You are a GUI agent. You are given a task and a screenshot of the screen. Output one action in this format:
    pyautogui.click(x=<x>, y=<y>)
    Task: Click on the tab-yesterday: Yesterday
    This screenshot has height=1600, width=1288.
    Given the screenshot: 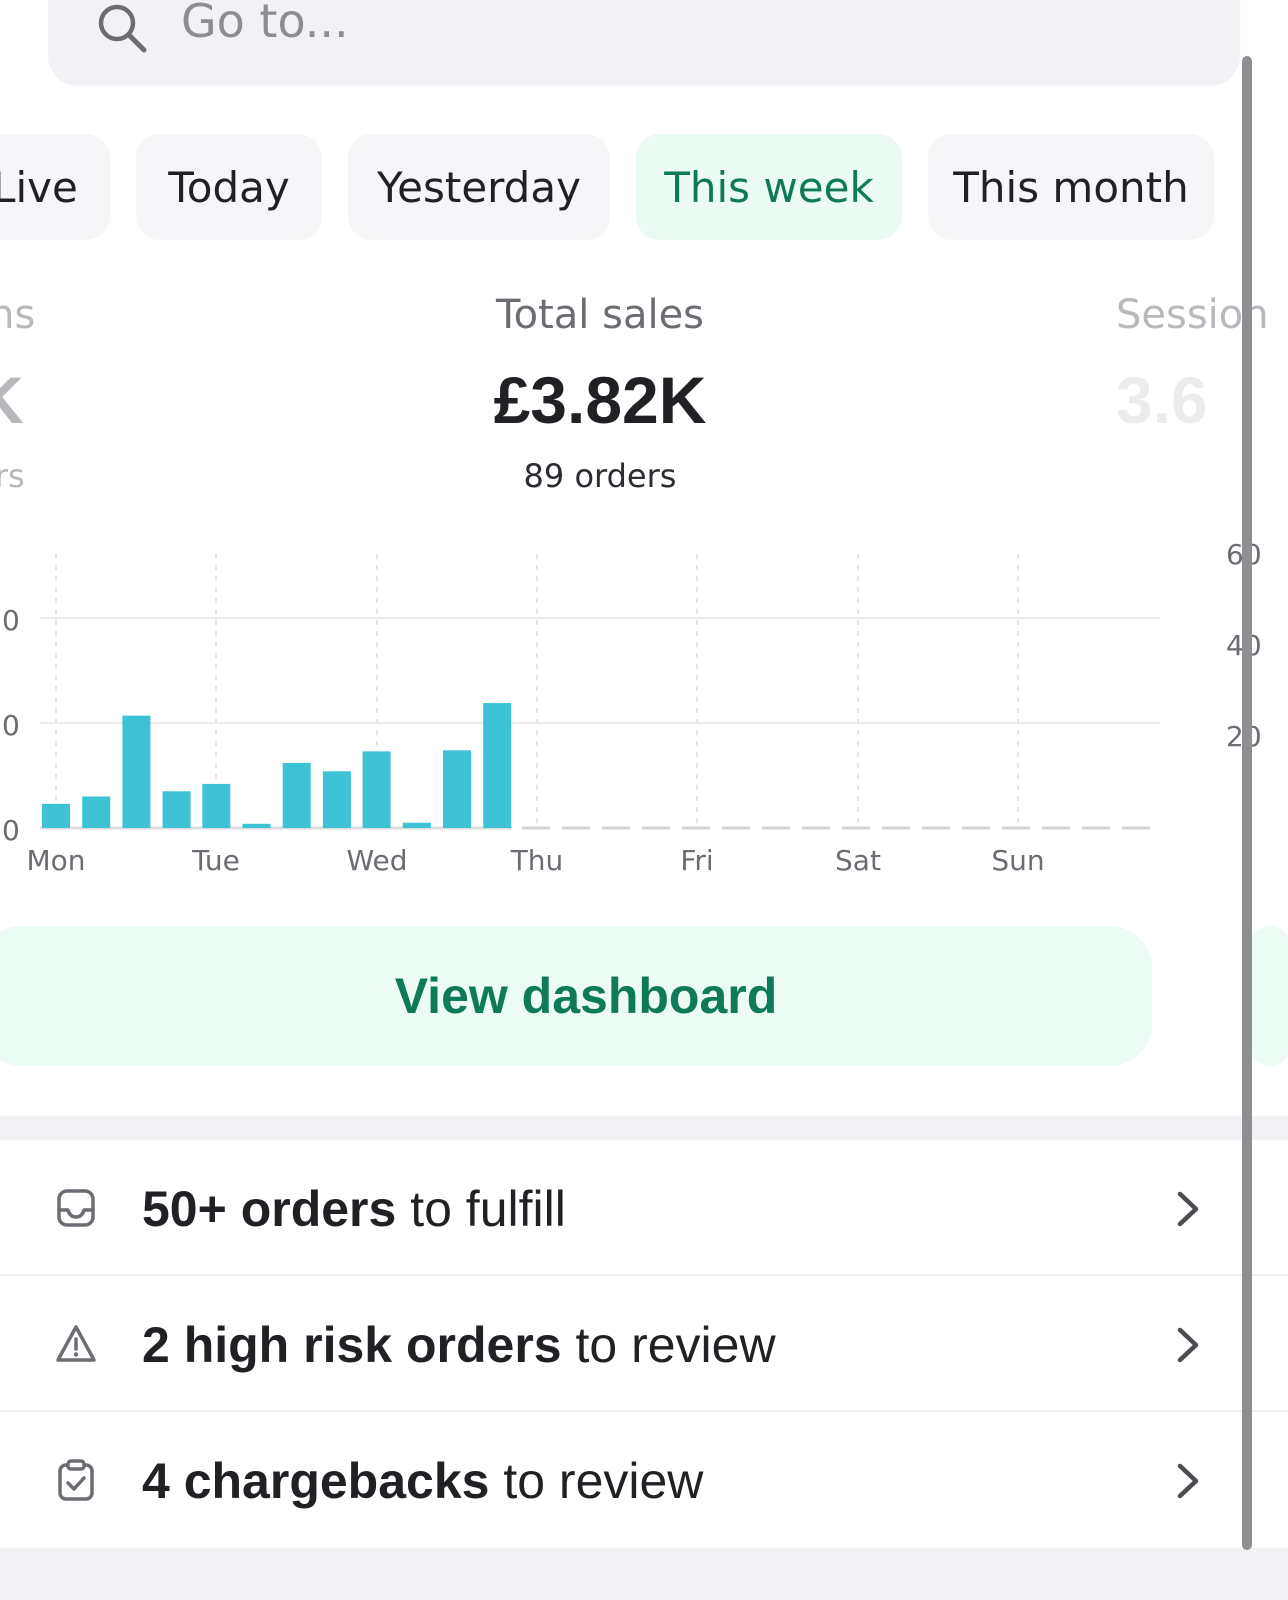 What is the action you would take?
    pyautogui.click(x=479, y=187)
    